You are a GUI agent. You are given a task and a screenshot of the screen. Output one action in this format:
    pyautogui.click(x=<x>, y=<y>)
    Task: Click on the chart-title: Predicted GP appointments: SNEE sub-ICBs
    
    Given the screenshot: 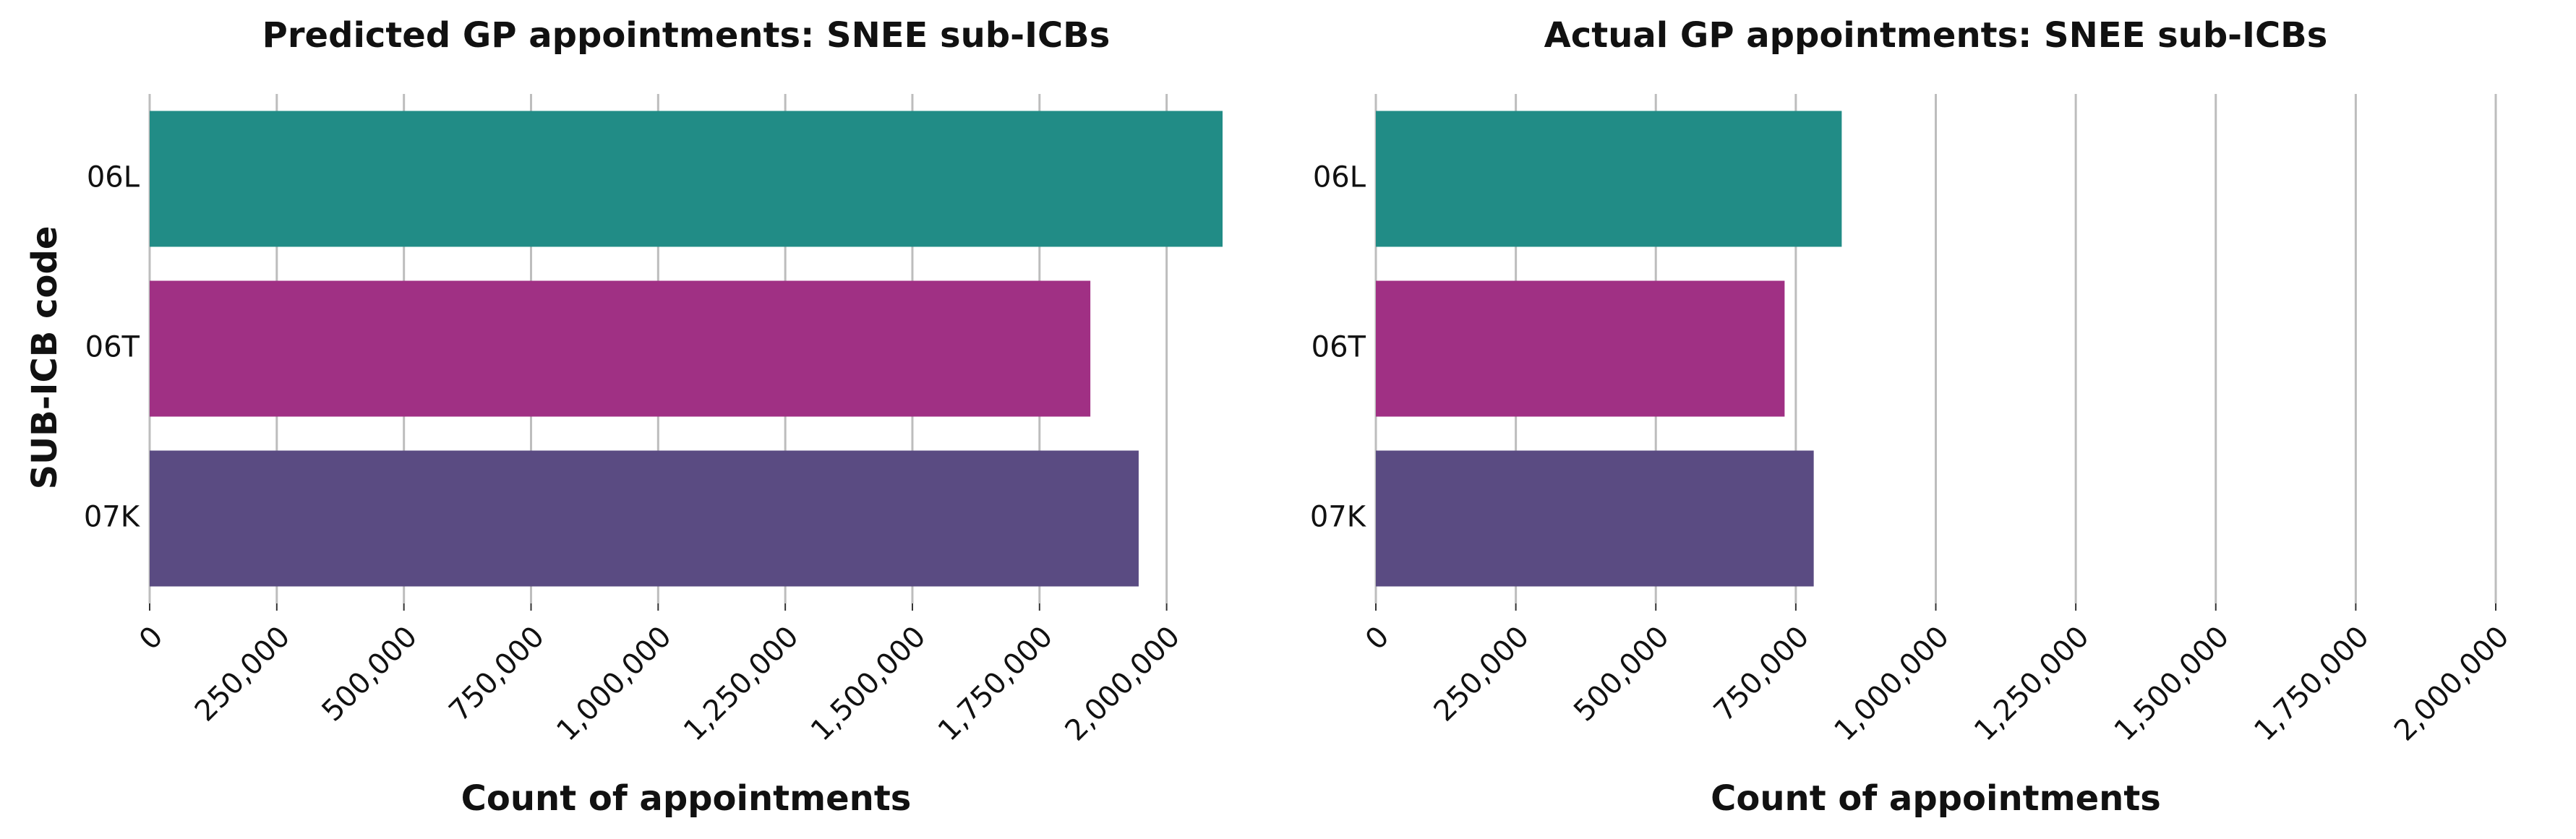 What is the action you would take?
    pyautogui.click(x=687, y=35)
    